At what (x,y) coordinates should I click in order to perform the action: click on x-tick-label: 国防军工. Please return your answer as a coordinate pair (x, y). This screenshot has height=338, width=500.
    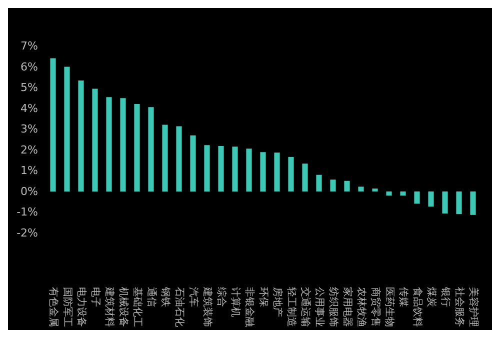
    Looking at the image, I should click on (68, 307).